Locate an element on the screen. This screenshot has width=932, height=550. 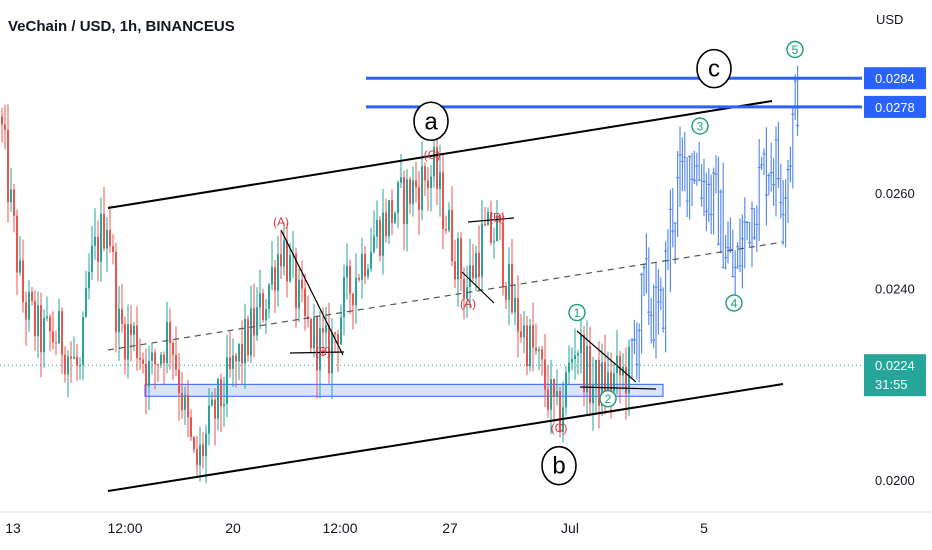
wave-label-text: 1 is located at coordinates (577, 313).